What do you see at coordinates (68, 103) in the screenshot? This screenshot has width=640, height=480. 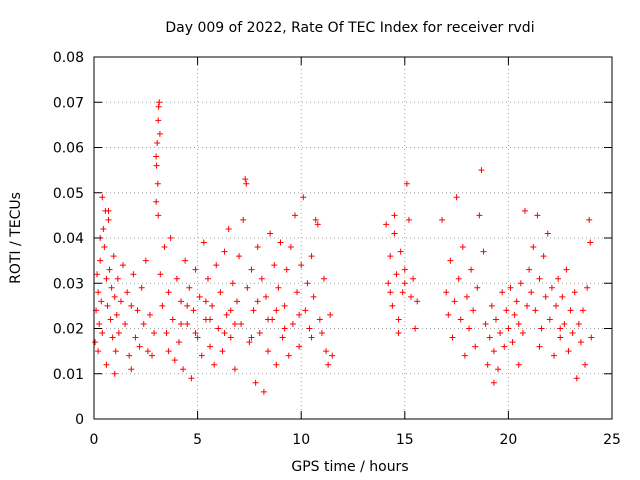 I see `y-tick-label: 0.07` at bounding box center [68, 103].